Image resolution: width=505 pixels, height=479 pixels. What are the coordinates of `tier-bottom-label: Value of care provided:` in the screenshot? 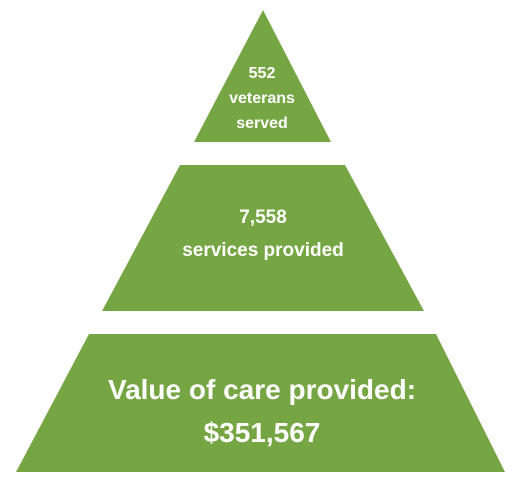 It's located at (262, 389).